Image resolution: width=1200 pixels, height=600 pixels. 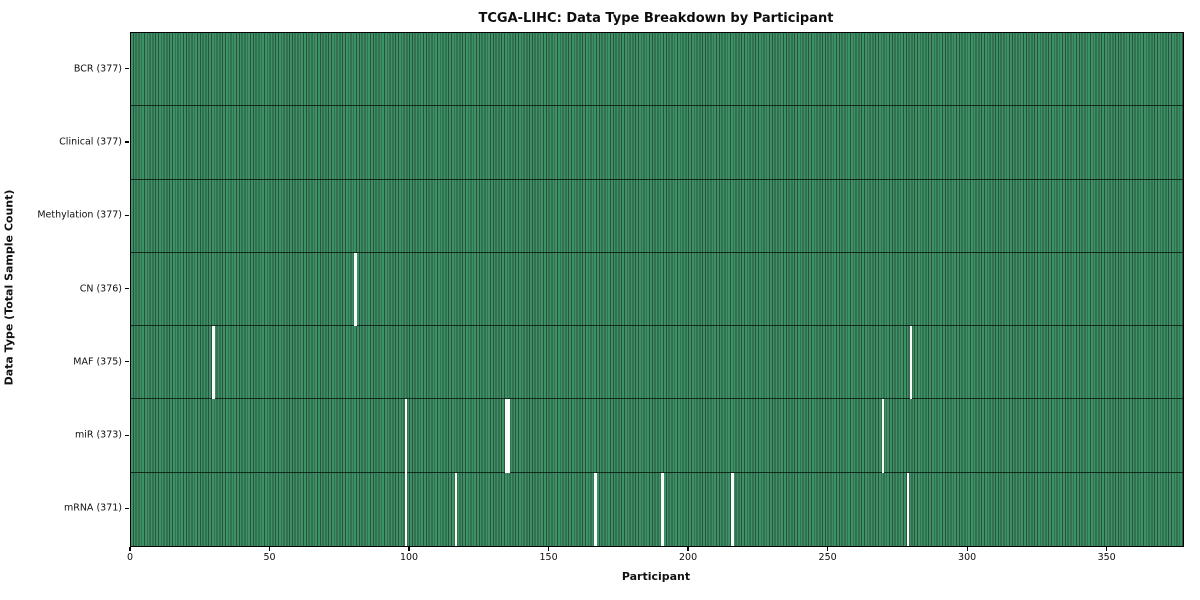 I want to click on ytick-mark-BCR, so click(x=127, y=69).